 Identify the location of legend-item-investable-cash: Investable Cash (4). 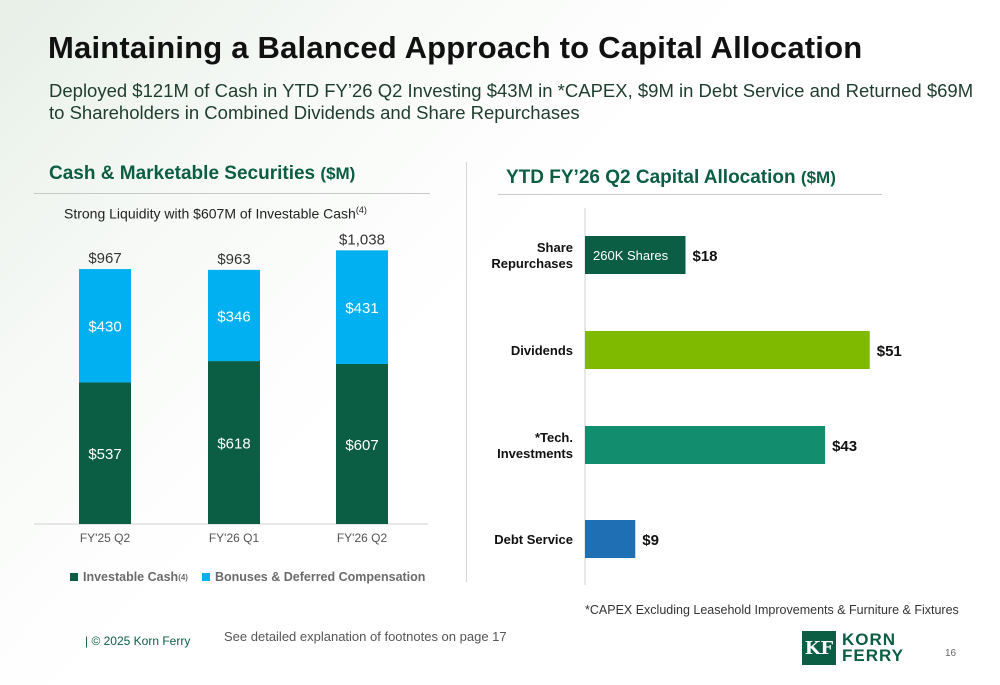
(129, 577).